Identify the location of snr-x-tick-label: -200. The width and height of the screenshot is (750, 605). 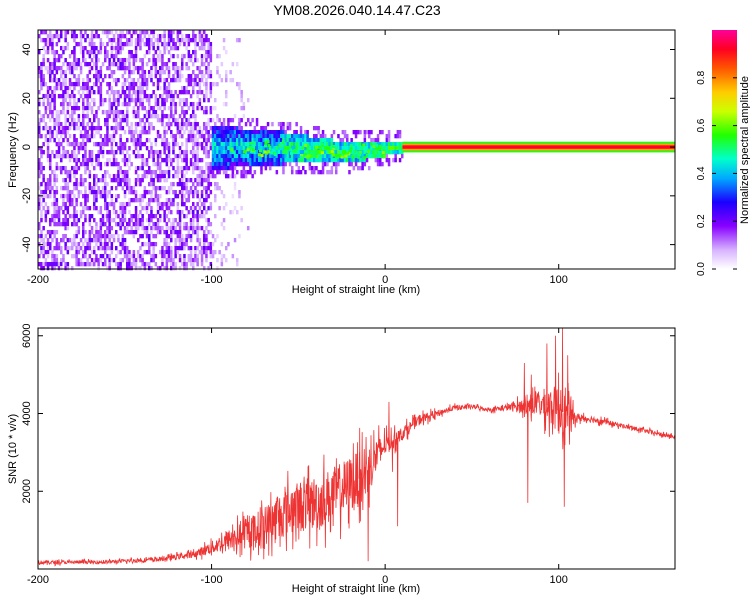
(38, 580).